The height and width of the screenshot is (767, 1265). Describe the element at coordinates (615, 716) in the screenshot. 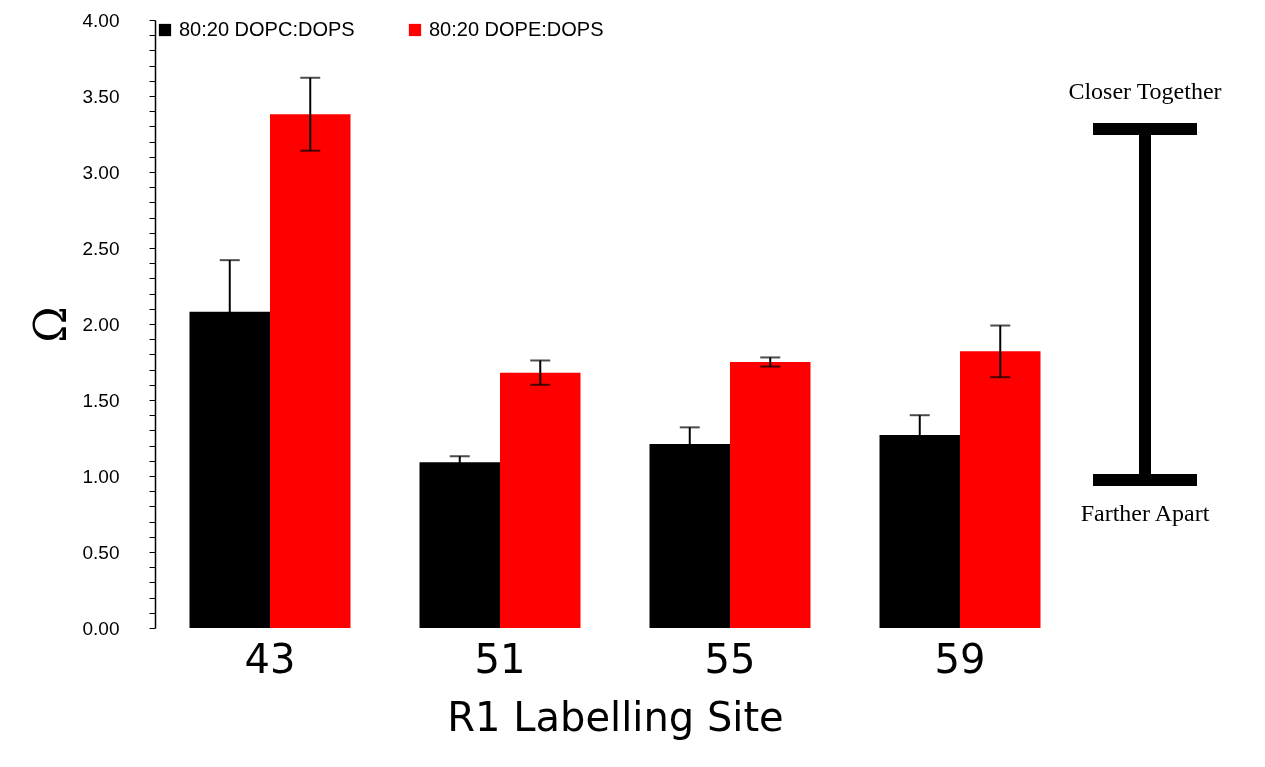

I see `x-axis-title: R1 Labelling Site` at that location.